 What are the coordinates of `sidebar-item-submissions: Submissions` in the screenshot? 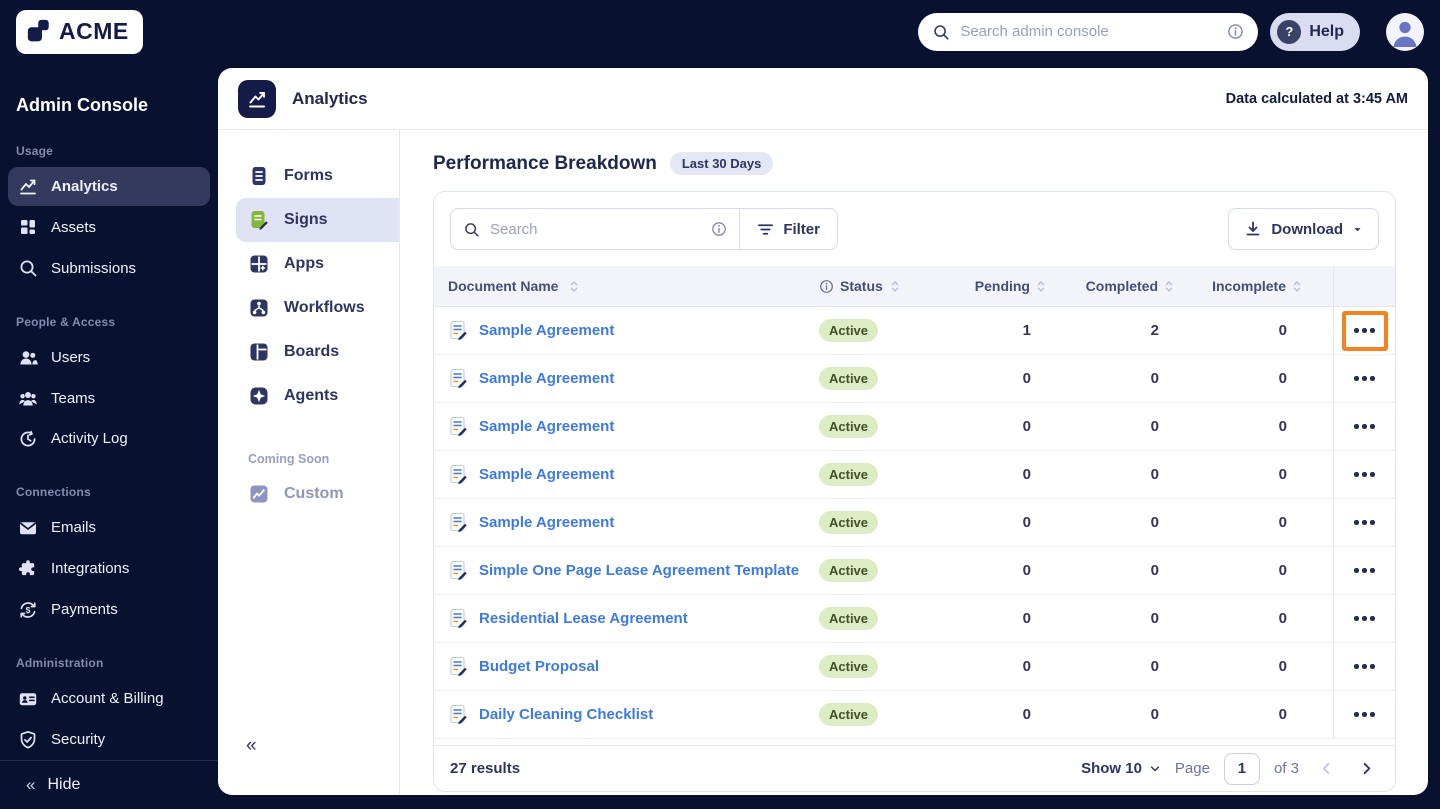 It's located at (109, 268).